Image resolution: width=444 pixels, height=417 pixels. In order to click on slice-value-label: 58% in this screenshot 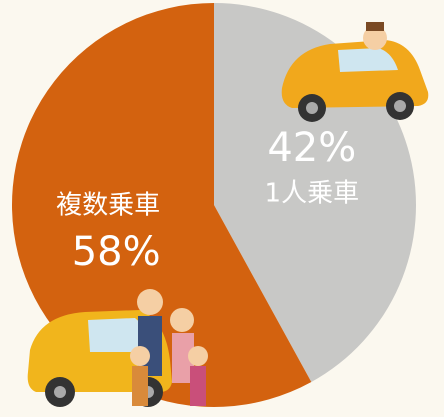, I will do `click(116, 252)`.